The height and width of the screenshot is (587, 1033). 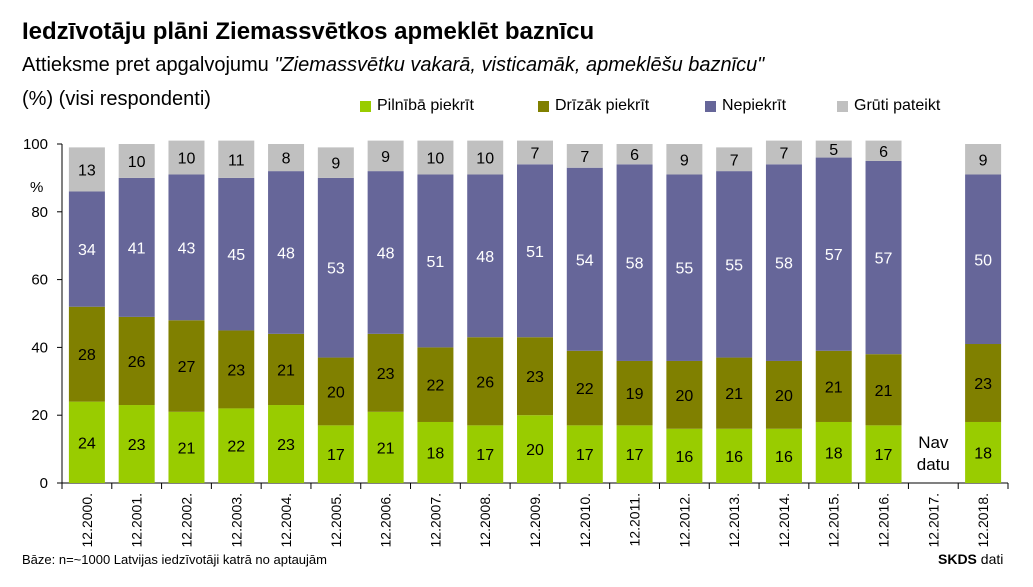 I want to click on source-label: SKDS dati, so click(x=970, y=559).